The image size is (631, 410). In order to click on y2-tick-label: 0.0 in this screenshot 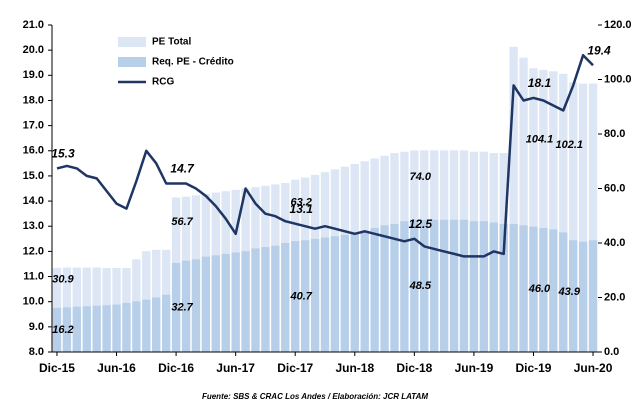, I will do `click(611, 352)`.